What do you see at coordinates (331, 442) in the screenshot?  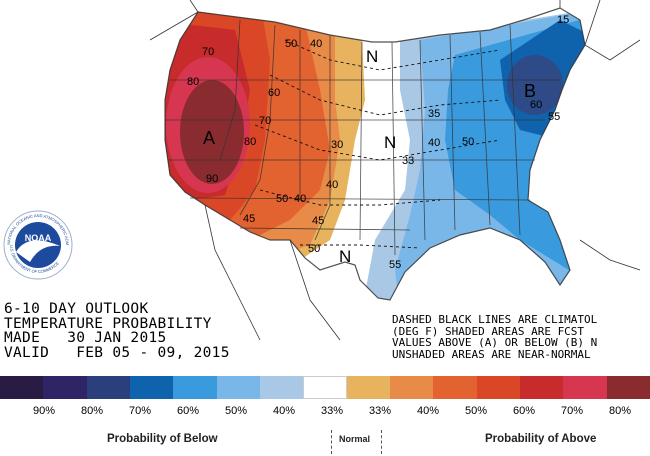 I see `normal-divider-left` at bounding box center [331, 442].